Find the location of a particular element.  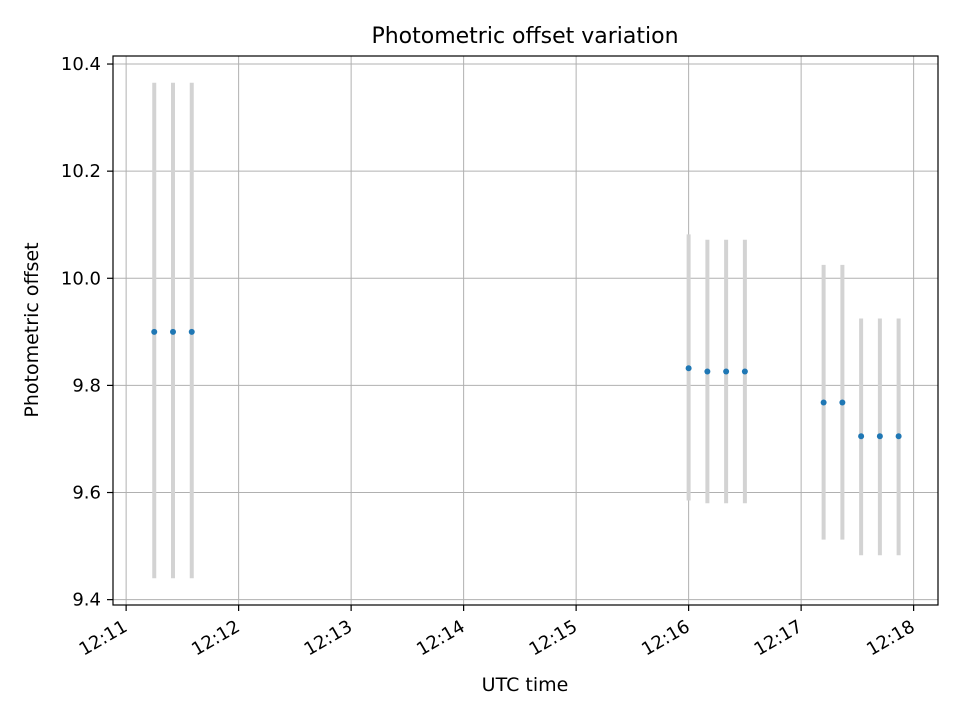

y-axis-ticks: 9.4 9.6 9.8 10.0 10.2 10.4 is located at coordinates (87, 332).